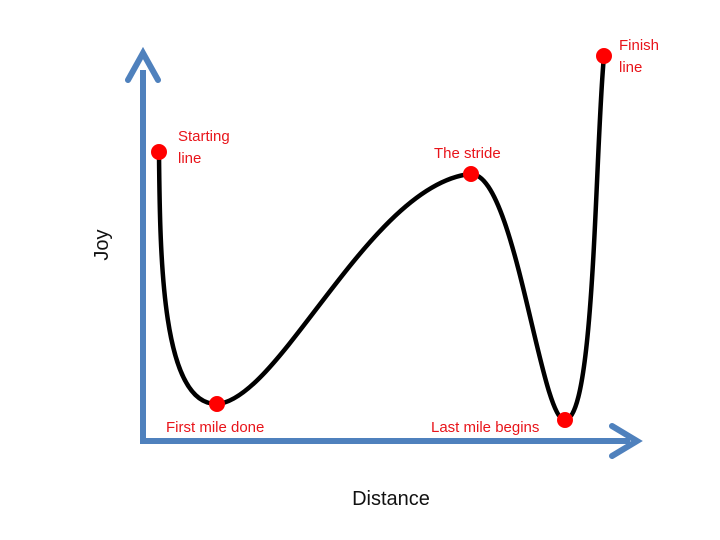 Image resolution: width=720 pixels, height=540 pixels. I want to click on x-axis-arrowhead, so click(626, 441).